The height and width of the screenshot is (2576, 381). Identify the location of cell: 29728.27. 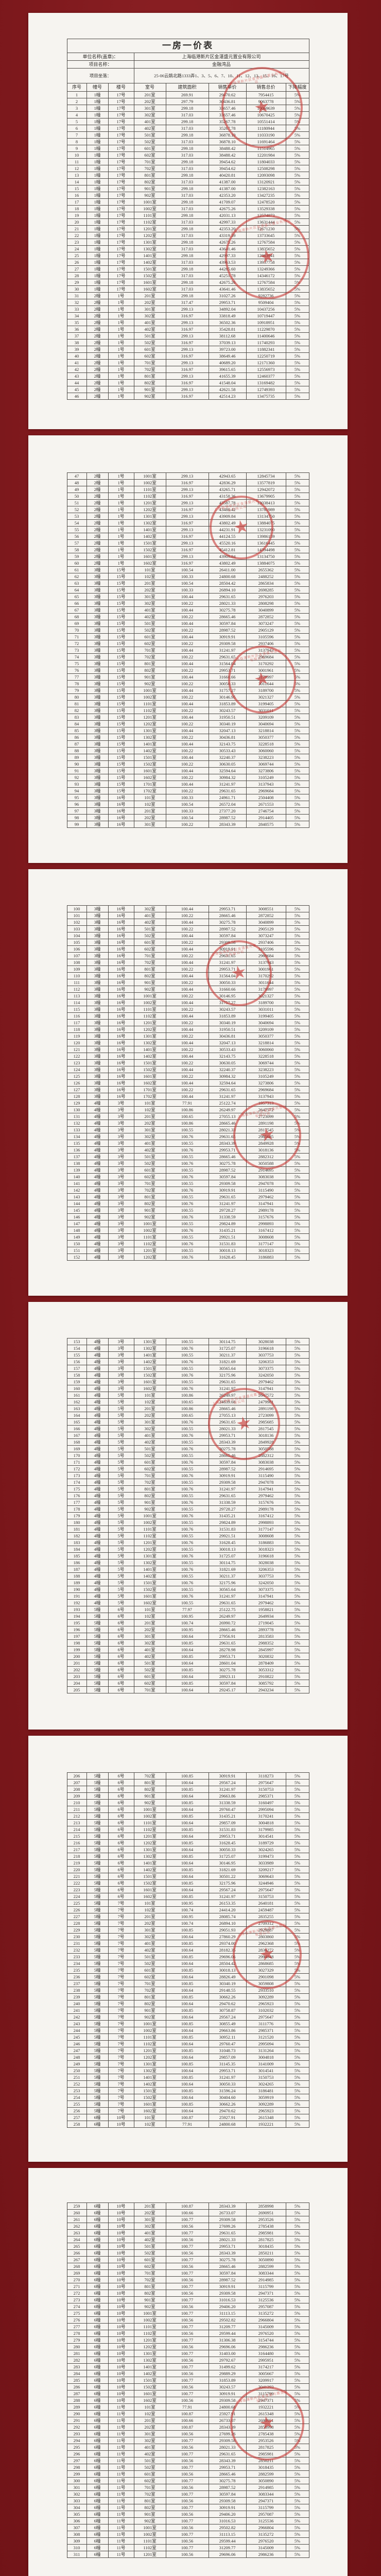
(227, 1210).